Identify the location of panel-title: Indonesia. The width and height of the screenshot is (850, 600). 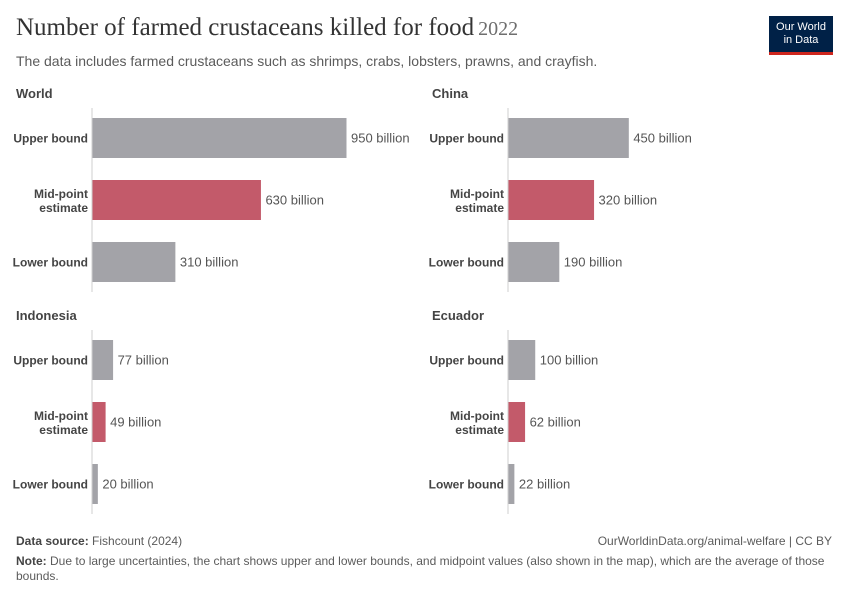
(46, 315).